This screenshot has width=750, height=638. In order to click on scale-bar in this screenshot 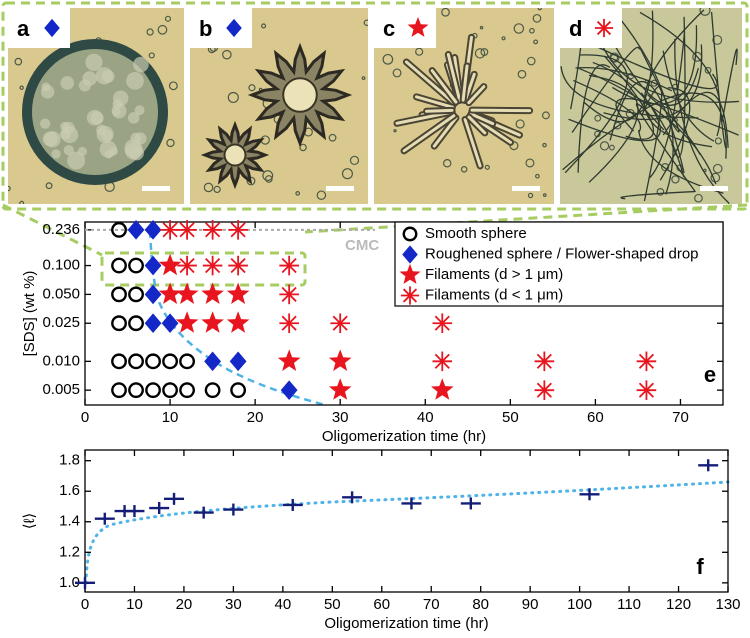, I will do `click(526, 188)`.